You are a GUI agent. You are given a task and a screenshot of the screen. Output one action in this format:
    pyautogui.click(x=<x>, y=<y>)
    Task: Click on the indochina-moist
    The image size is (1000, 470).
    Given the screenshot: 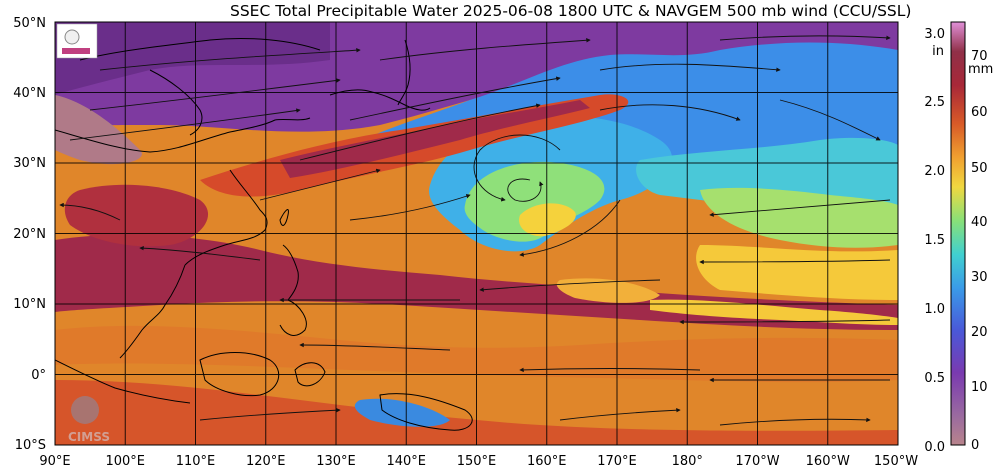 What is the action you would take?
    pyautogui.click(x=136, y=215)
    